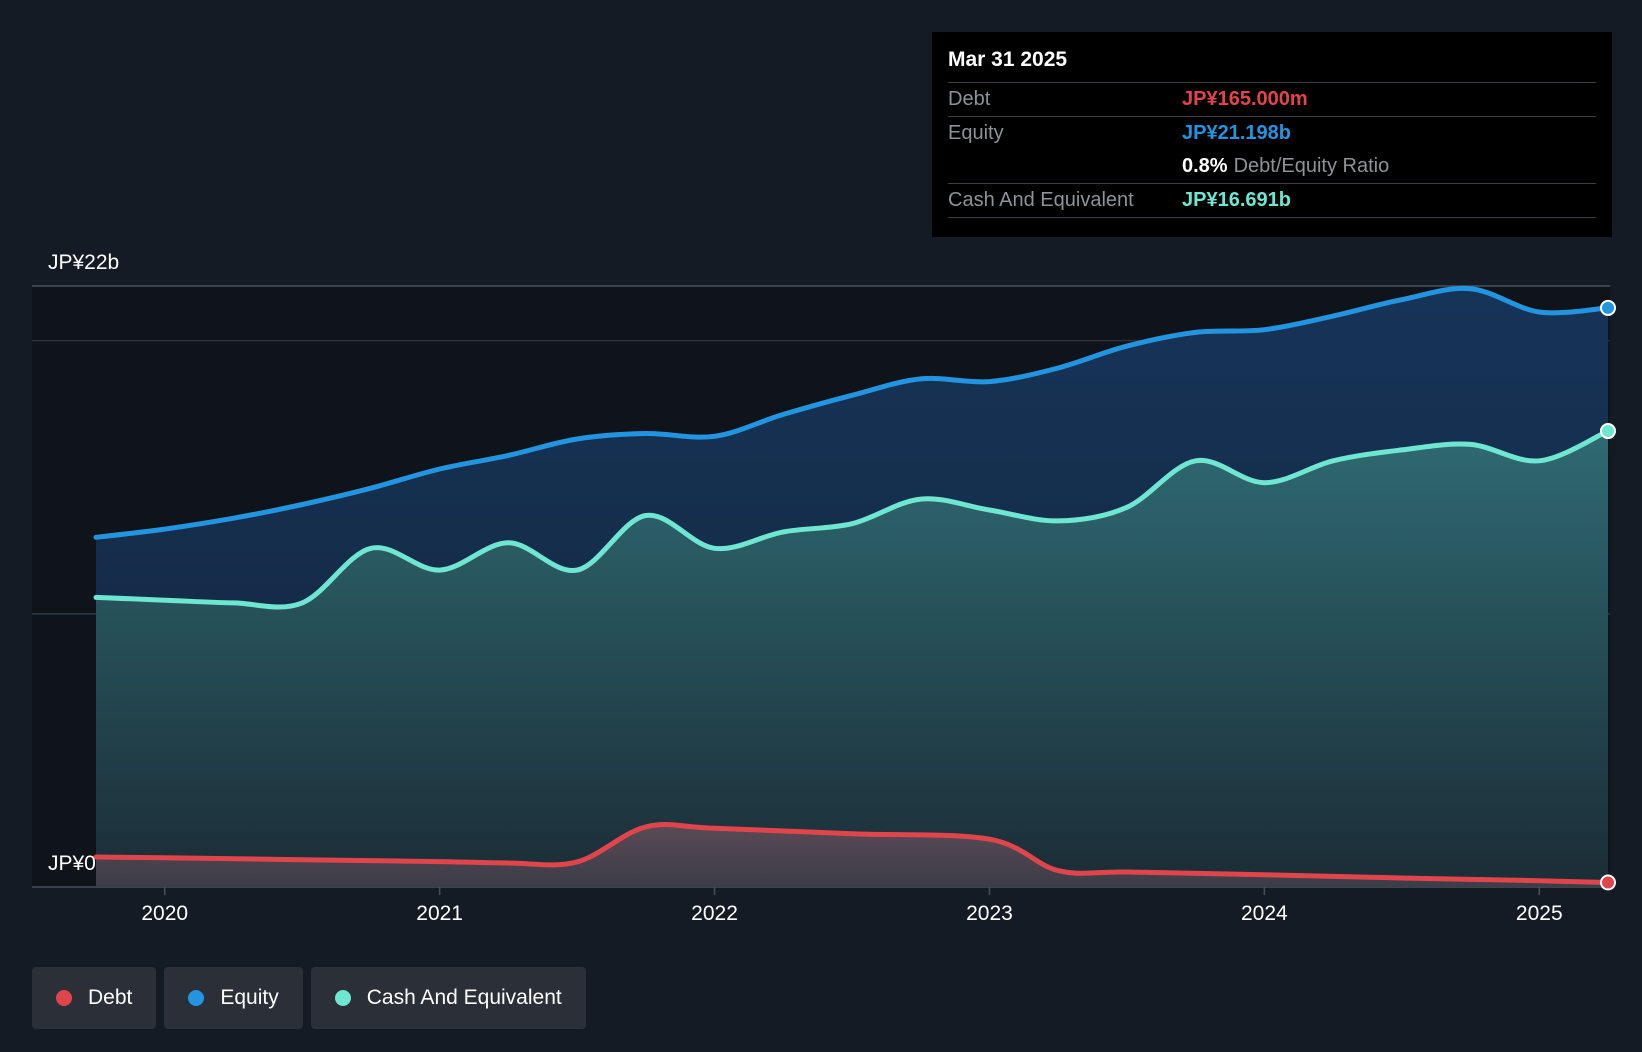 The height and width of the screenshot is (1052, 1642). What do you see at coordinates (1245, 99) in the screenshot?
I see `tooltip-debt-value: JP¥165.000m` at bounding box center [1245, 99].